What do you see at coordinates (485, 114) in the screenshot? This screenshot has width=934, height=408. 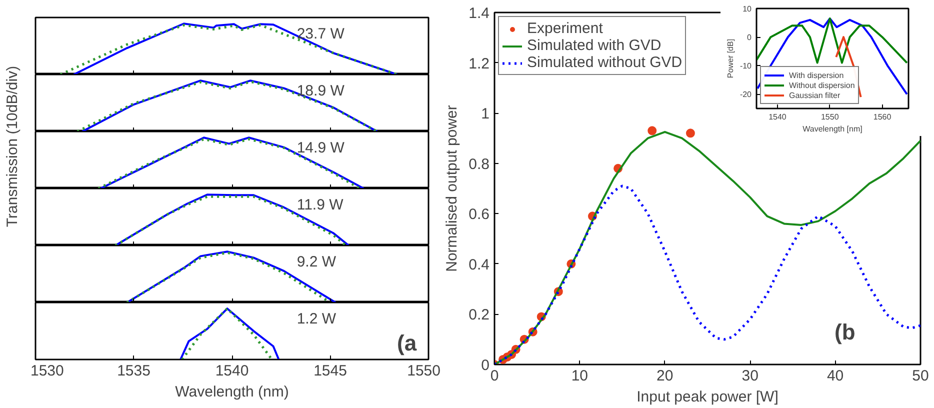 I see `y-tick-label: 1` at bounding box center [485, 114].